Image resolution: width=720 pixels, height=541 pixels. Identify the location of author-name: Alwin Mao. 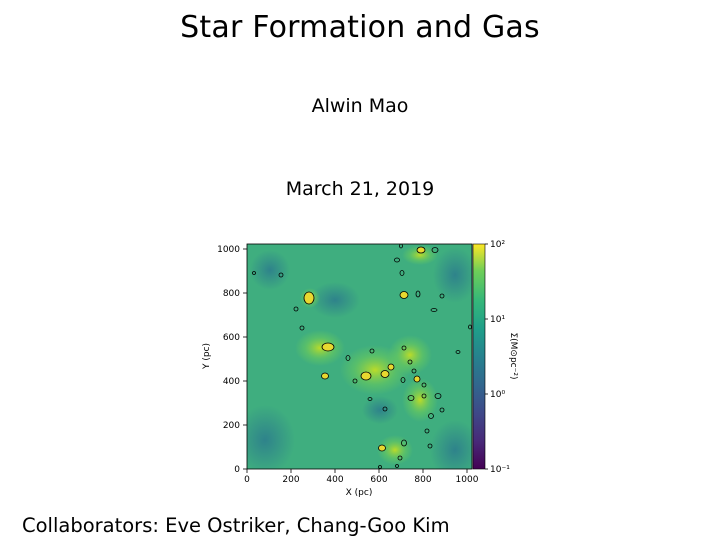
(360, 106).